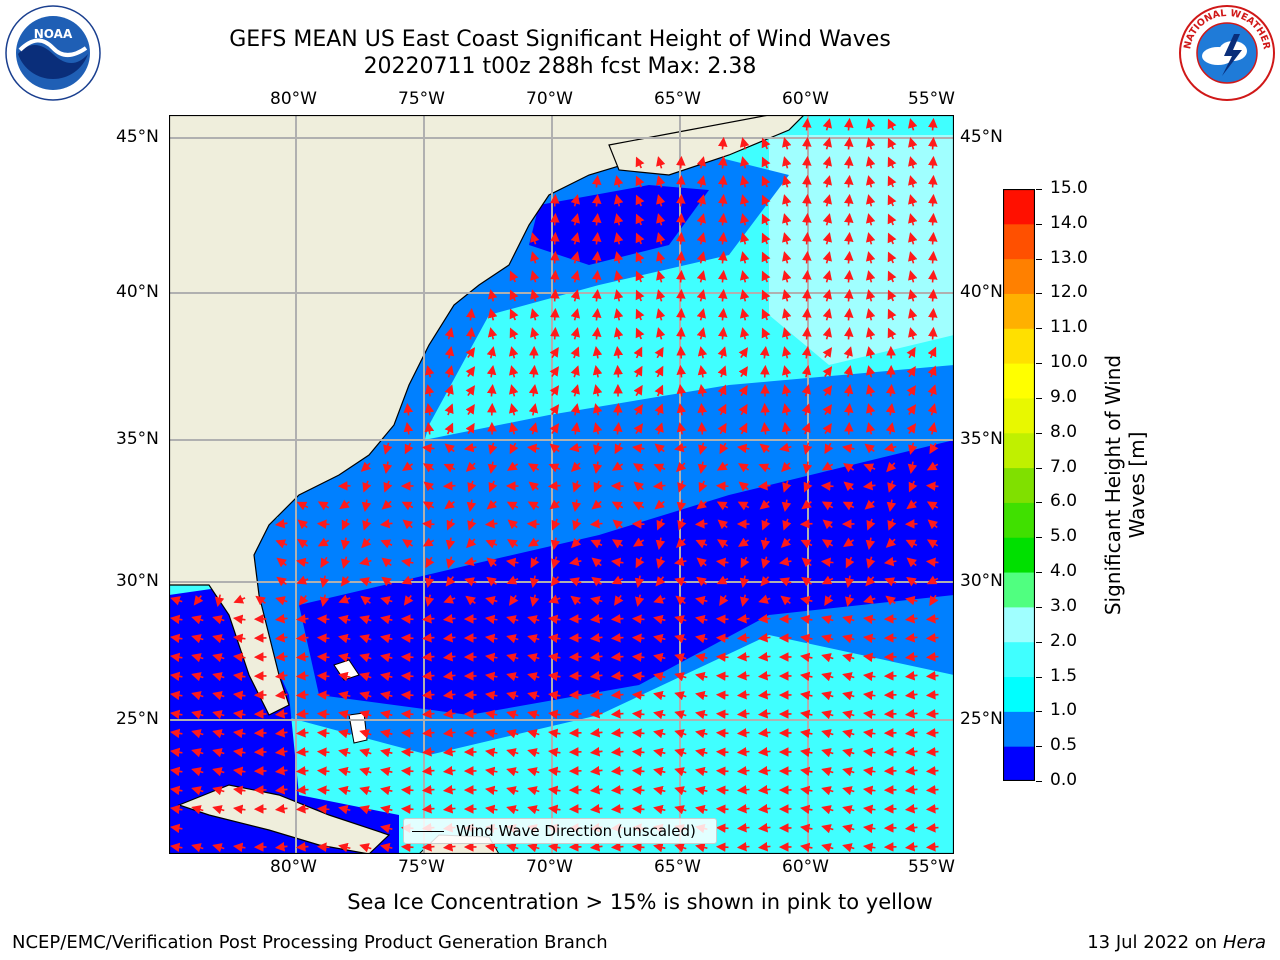 This screenshot has width=1280, height=960. I want to click on lat-tick-left-30n: 30°N, so click(137, 581).